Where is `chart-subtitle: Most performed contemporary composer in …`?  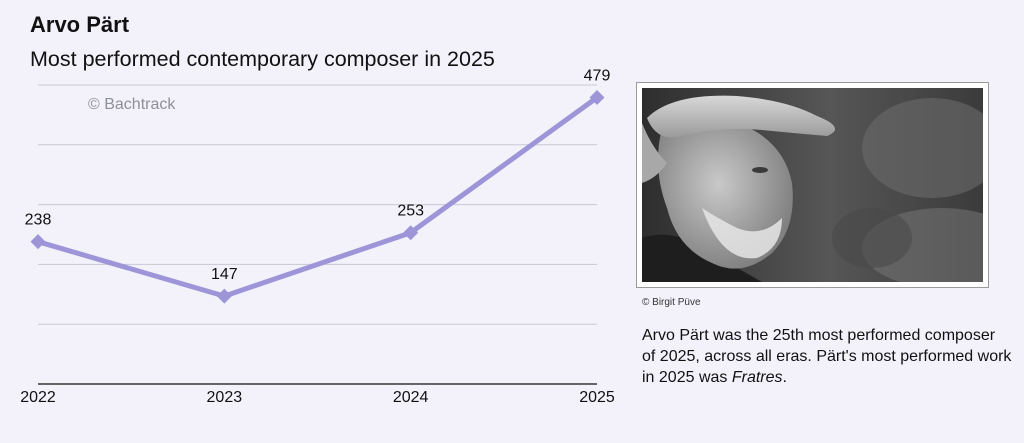 chart-subtitle: Most performed contemporary composer in … is located at coordinates (262, 59).